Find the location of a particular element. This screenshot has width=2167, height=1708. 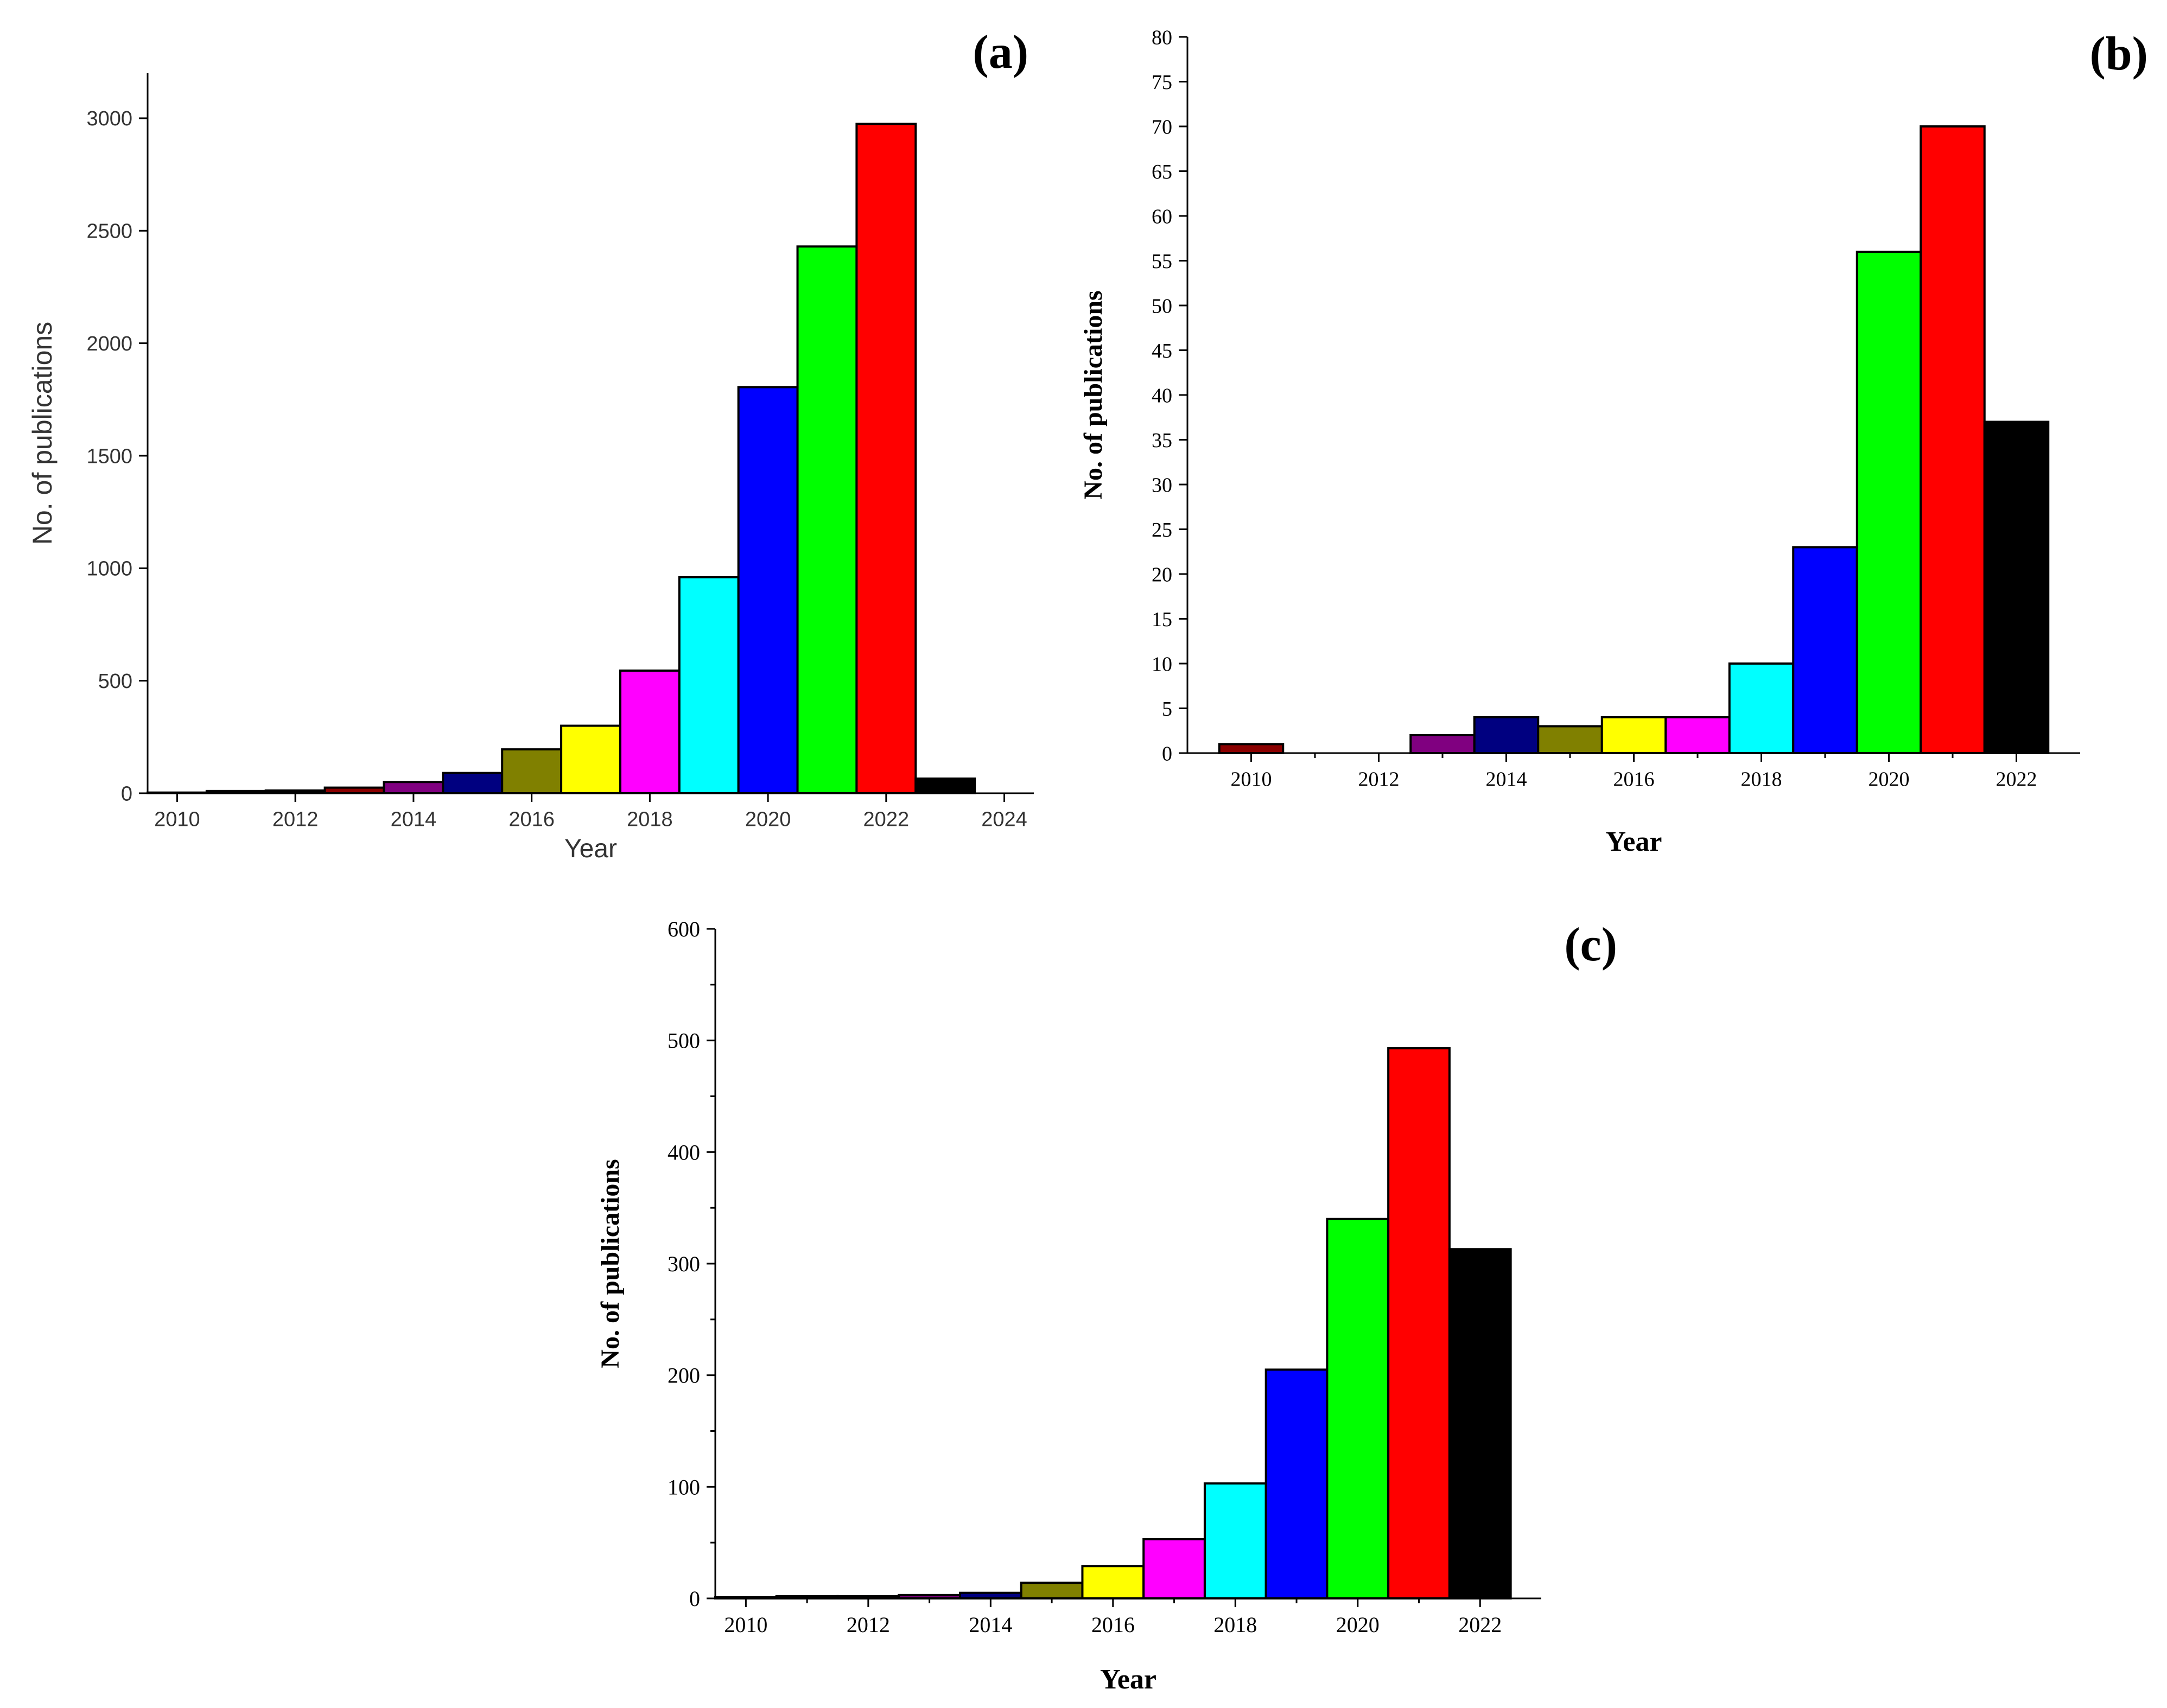

x-tick-label-c: 2022 is located at coordinates (1480, 1625).